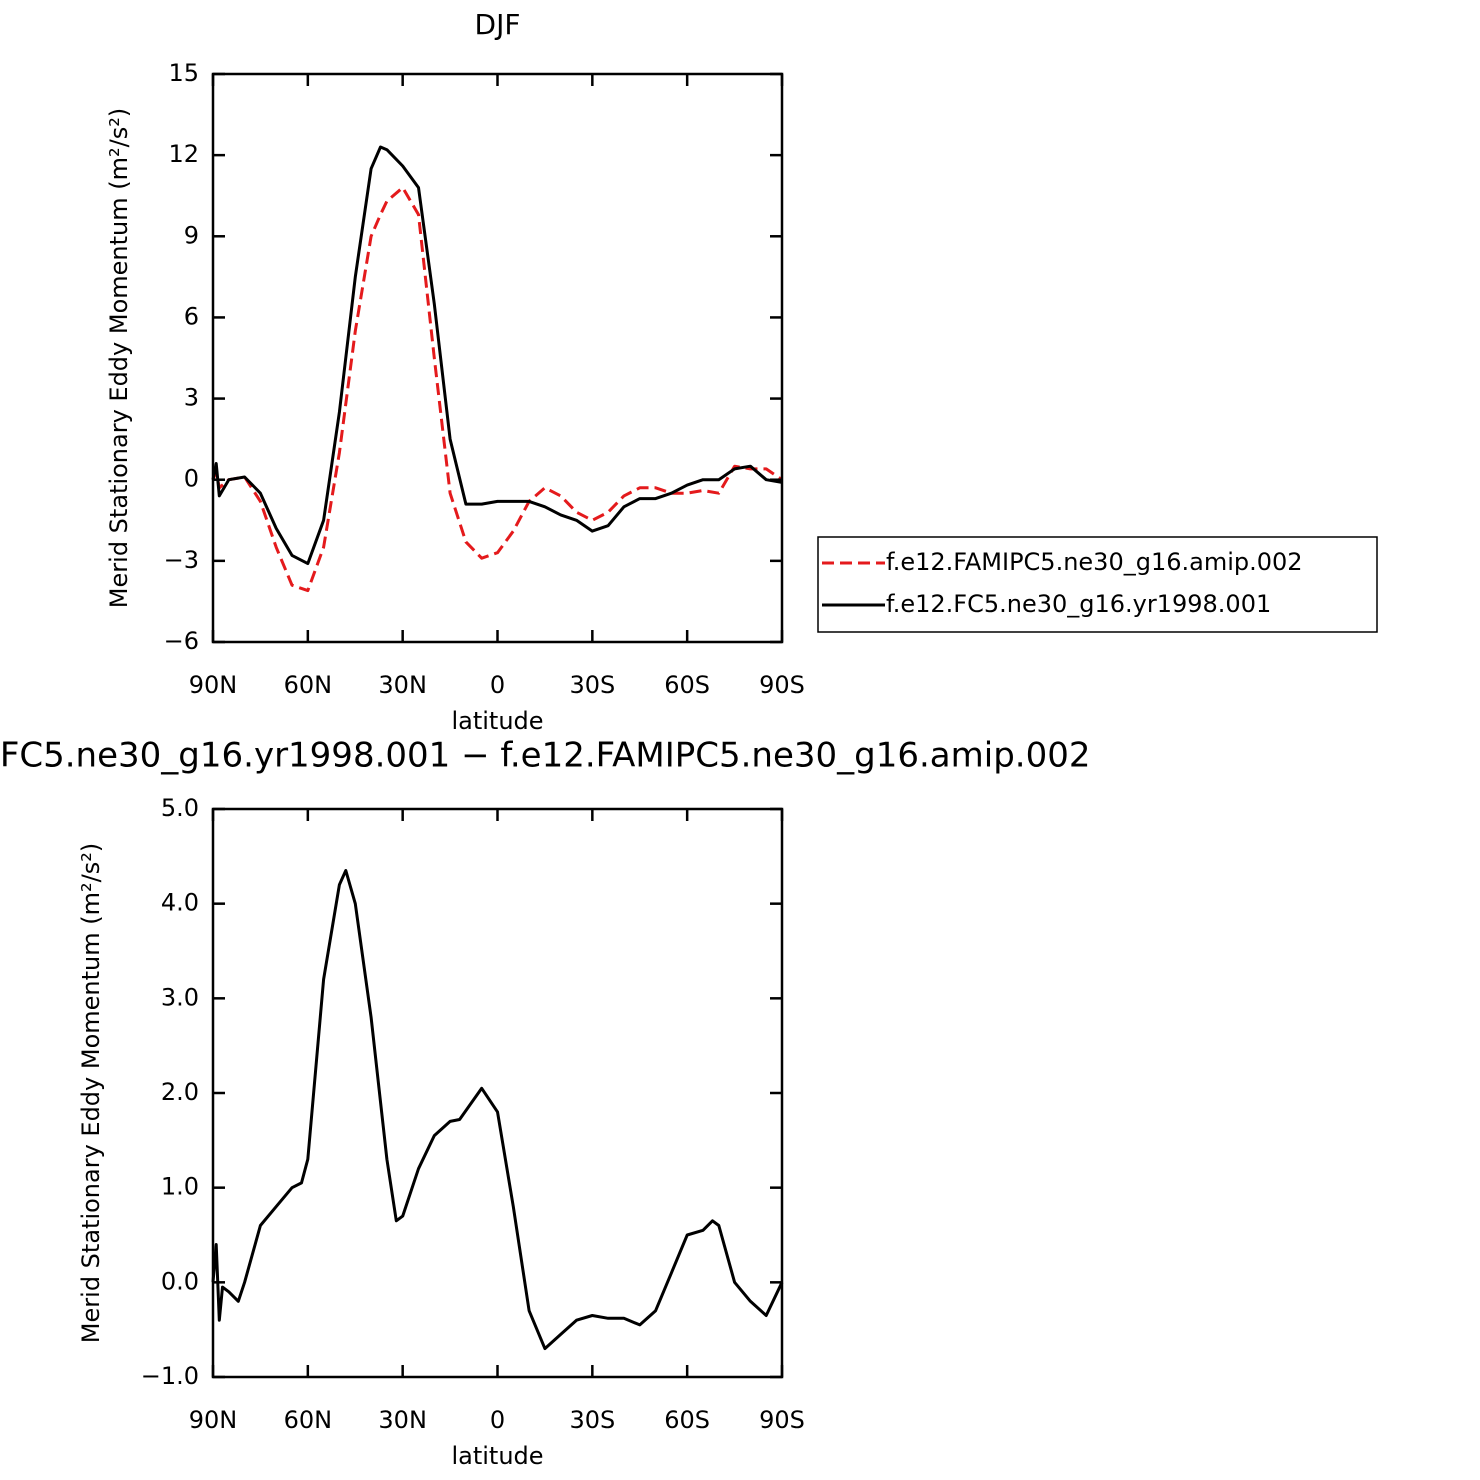 Image resolution: width=1480 pixels, height=1480 pixels. What do you see at coordinates (180, 903) in the screenshot?
I see `y-tick-label: 4.0` at bounding box center [180, 903].